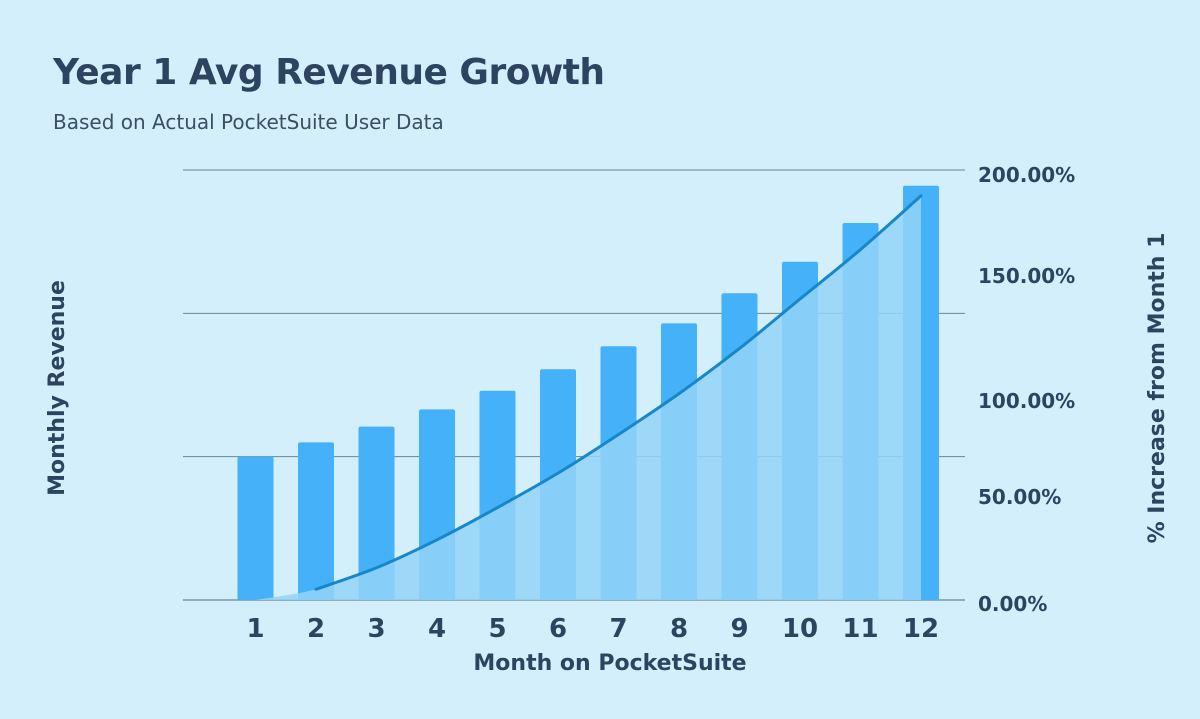 The height and width of the screenshot is (719, 1200). I want to click on chart-title: Year 1 Avg Revenue Growth, so click(329, 72).